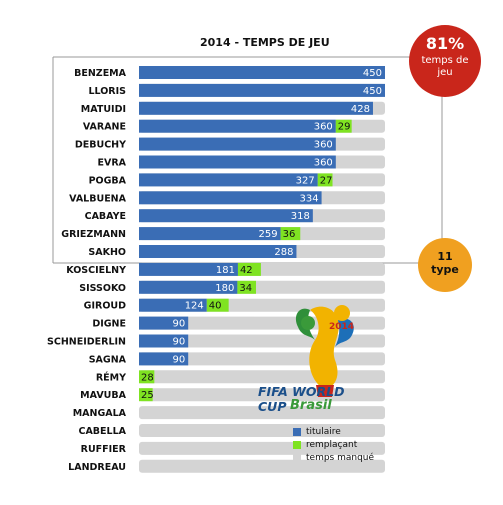  Describe the element at coordinates (100, 413) in the screenshot. I see `player-name-label: MANGALA` at that location.